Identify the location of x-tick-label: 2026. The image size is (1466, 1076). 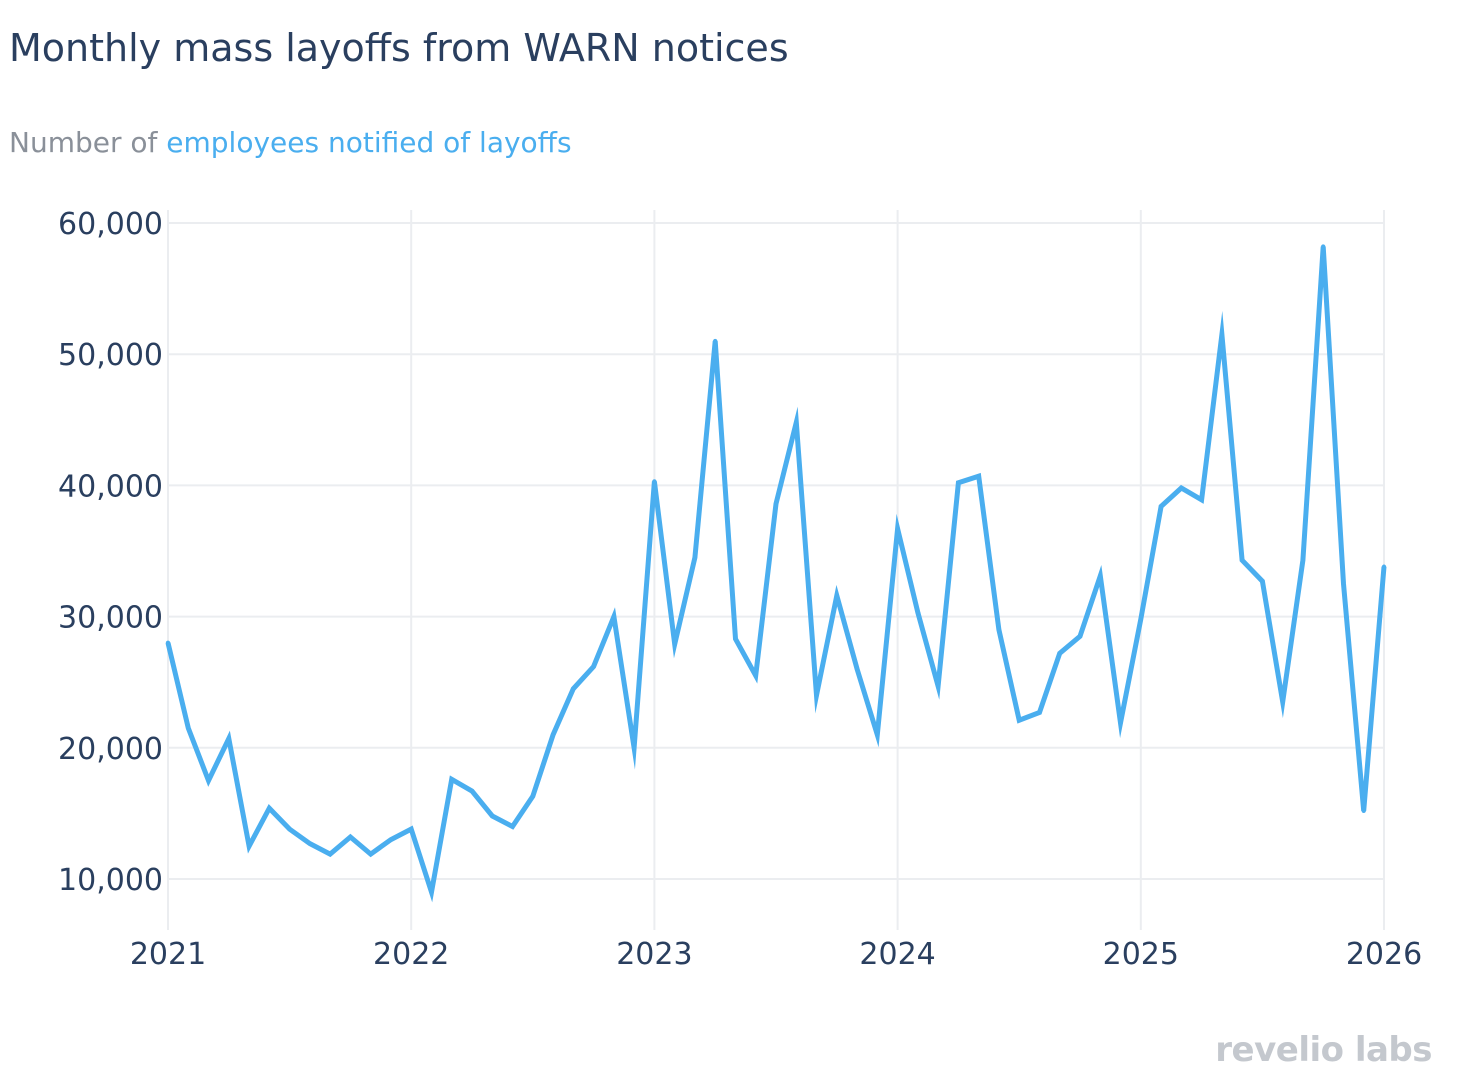
(1384, 954).